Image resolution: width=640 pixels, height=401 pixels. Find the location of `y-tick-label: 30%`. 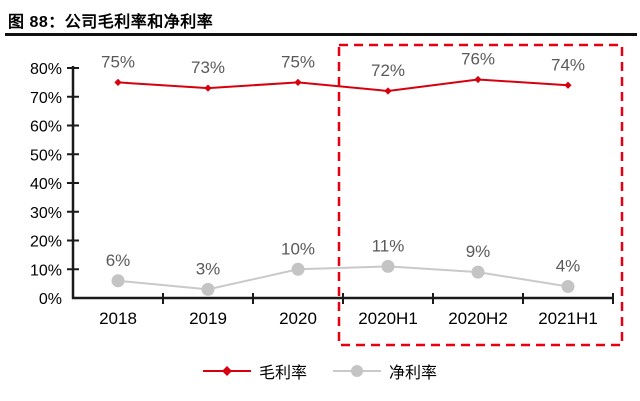

y-tick-label: 30% is located at coordinates (46, 213).